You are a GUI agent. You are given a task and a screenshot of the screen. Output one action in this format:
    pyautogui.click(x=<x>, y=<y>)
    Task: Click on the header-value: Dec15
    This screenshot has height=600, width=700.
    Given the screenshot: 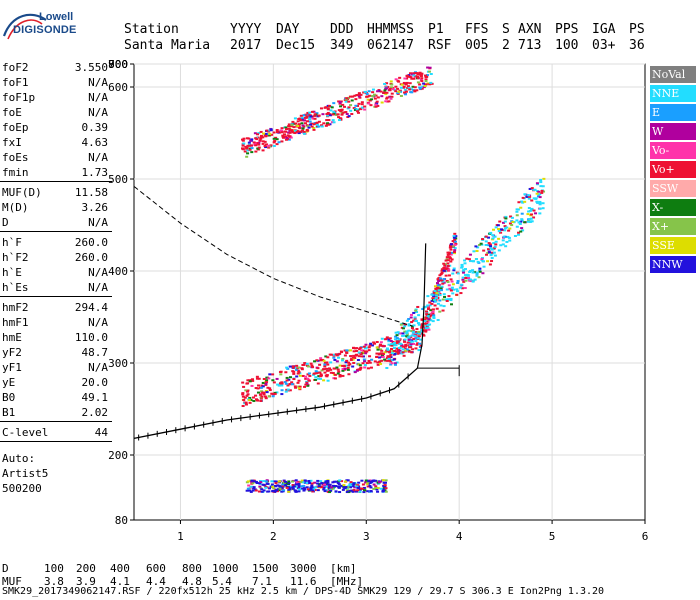 What is the action you would take?
    pyautogui.click(x=296, y=45)
    